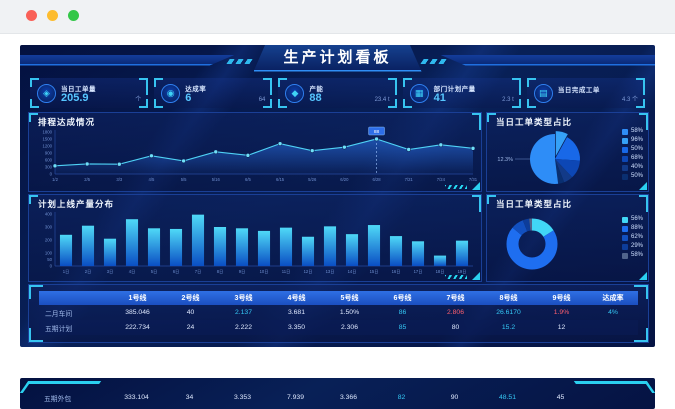  Describe the element at coordinates (636, 158) in the screenshot. I see `legend-label: 68%` at that location.